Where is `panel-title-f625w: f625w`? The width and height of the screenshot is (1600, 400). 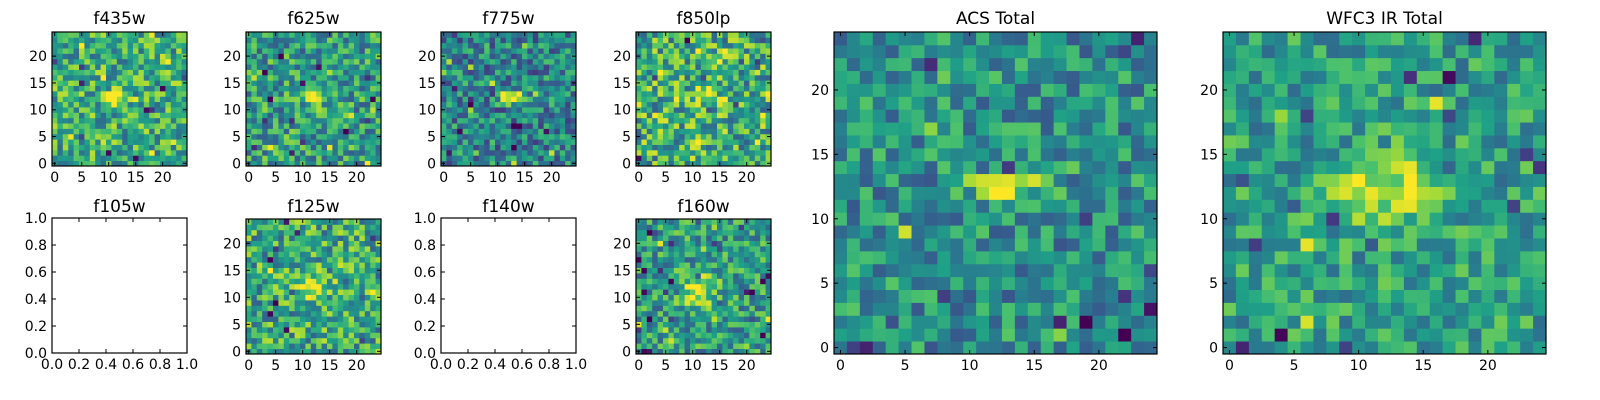
panel-title-f625w: f625w is located at coordinates (313, 19).